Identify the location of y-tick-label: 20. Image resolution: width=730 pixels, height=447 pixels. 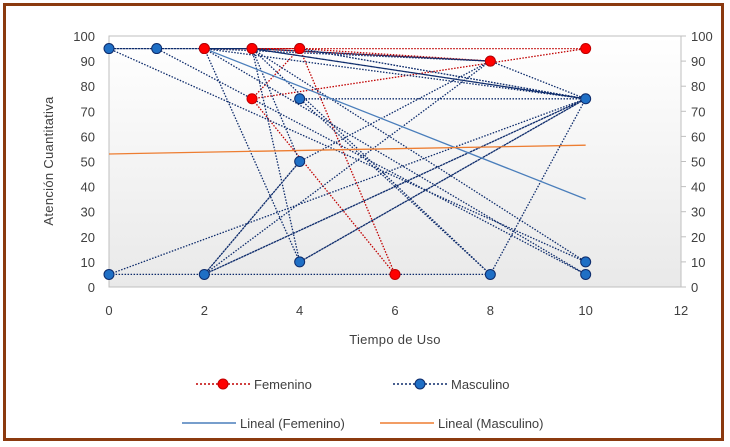
(88, 237).